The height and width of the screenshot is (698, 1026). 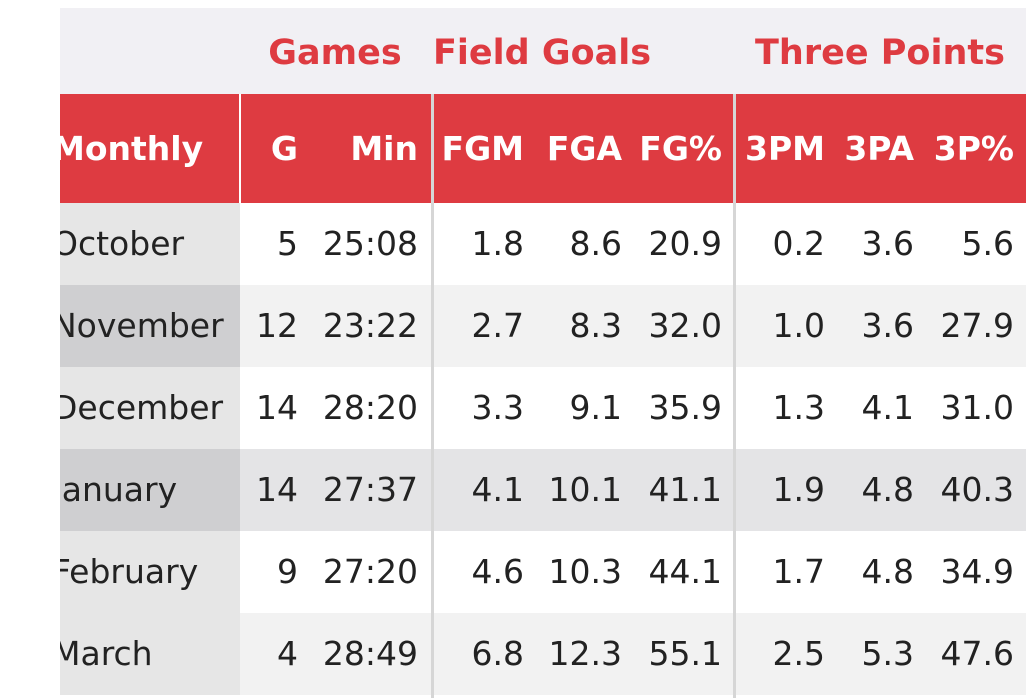 I want to click on column-header-monthly: Monthly, so click(x=132, y=148).